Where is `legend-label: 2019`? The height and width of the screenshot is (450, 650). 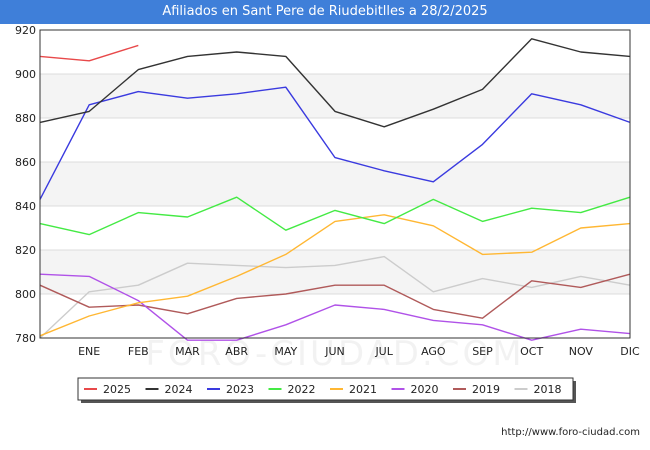 legend-label: 2019 is located at coordinates (486, 389).